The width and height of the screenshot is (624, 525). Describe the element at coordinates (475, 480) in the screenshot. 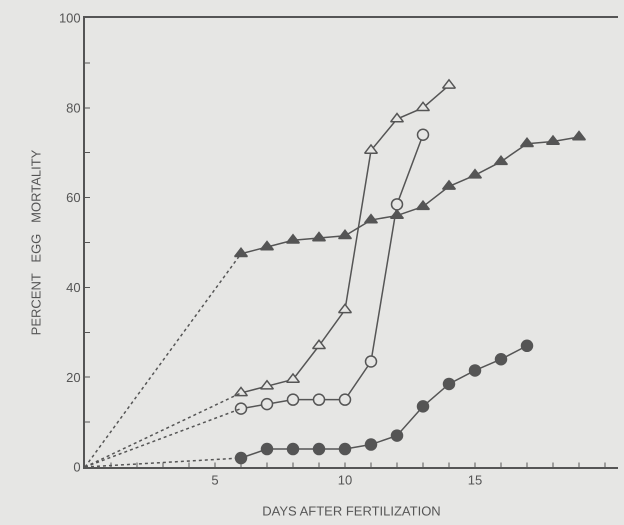

I see `x-tick-label: 15` at that location.